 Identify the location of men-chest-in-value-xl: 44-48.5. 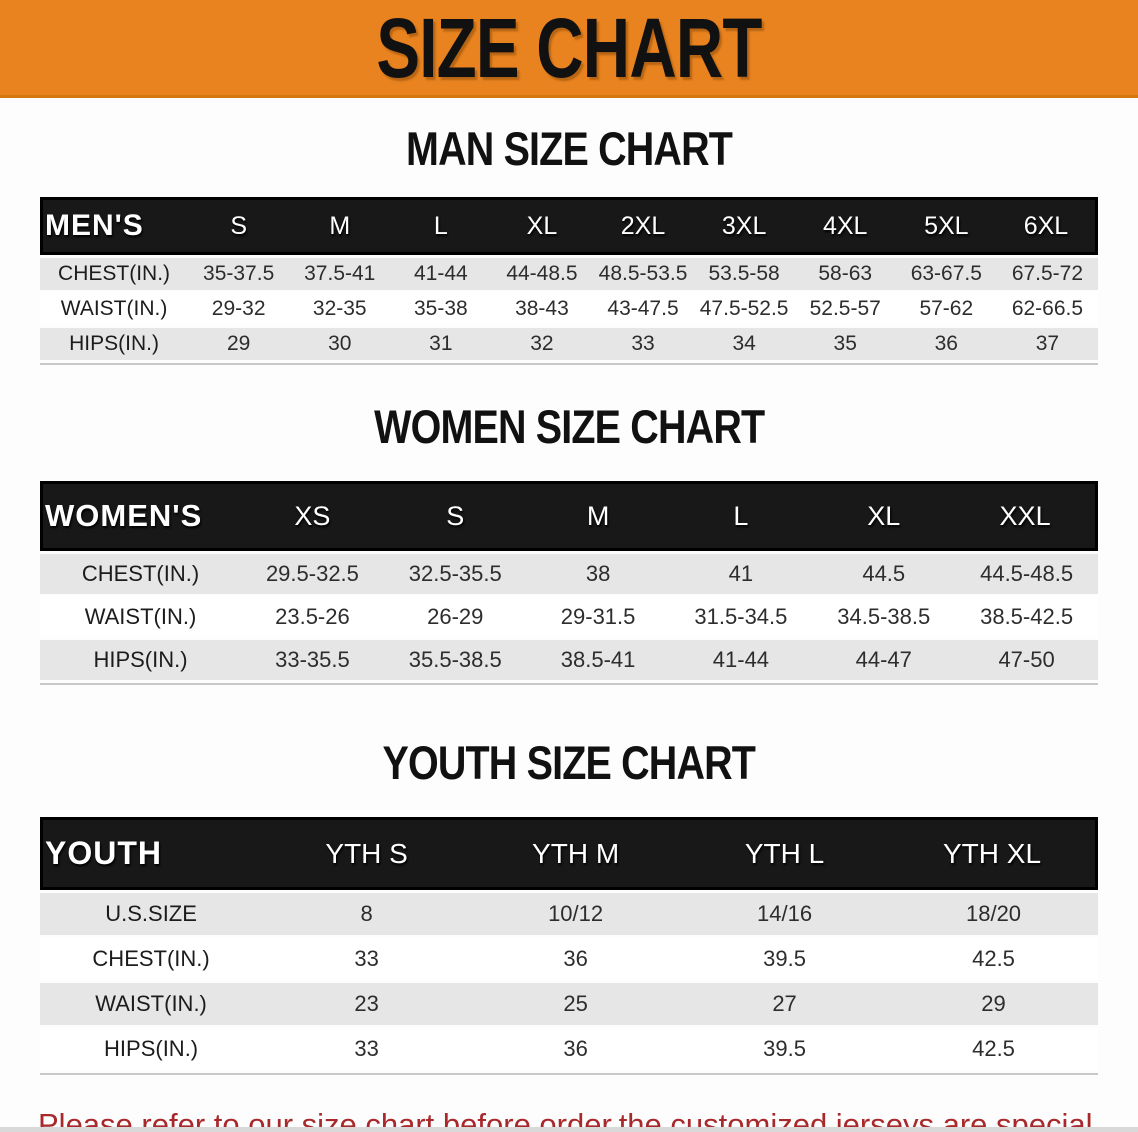
(542, 274).